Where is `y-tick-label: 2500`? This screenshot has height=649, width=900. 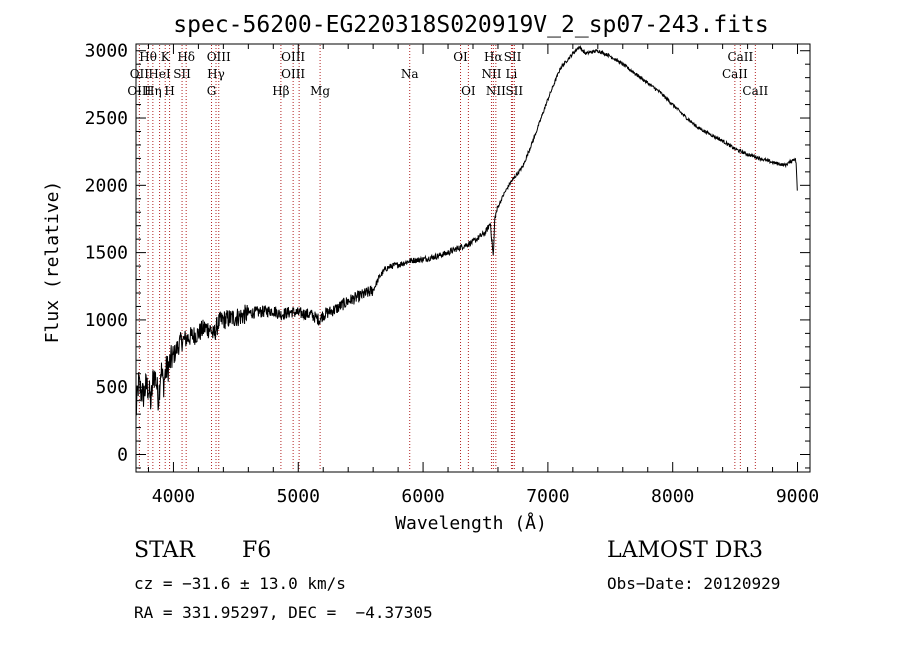
y-tick-label: 2500 is located at coordinates (106, 118).